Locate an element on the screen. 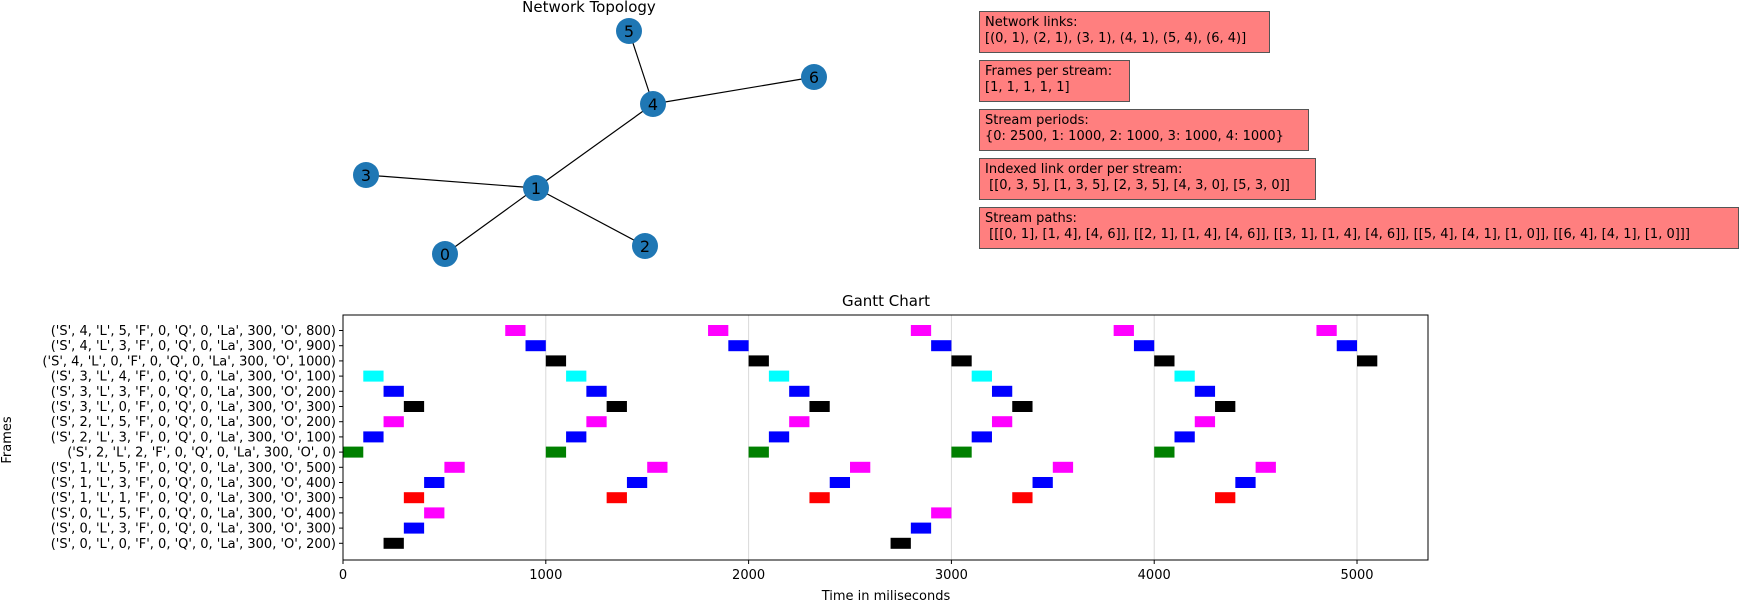 The width and height of the screenshot is (1739, 602). x-axis-label: Time in miliseconds is located at coordinates (886, 595).